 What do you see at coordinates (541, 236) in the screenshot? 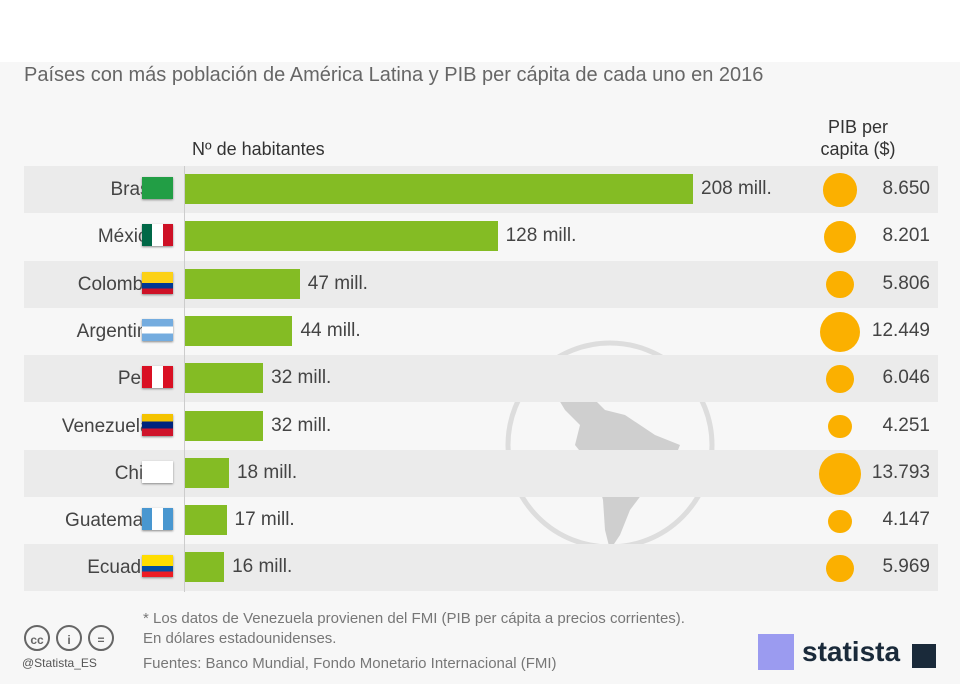
I see `population-label: 128 mill.` at bounding box center [541, 236].